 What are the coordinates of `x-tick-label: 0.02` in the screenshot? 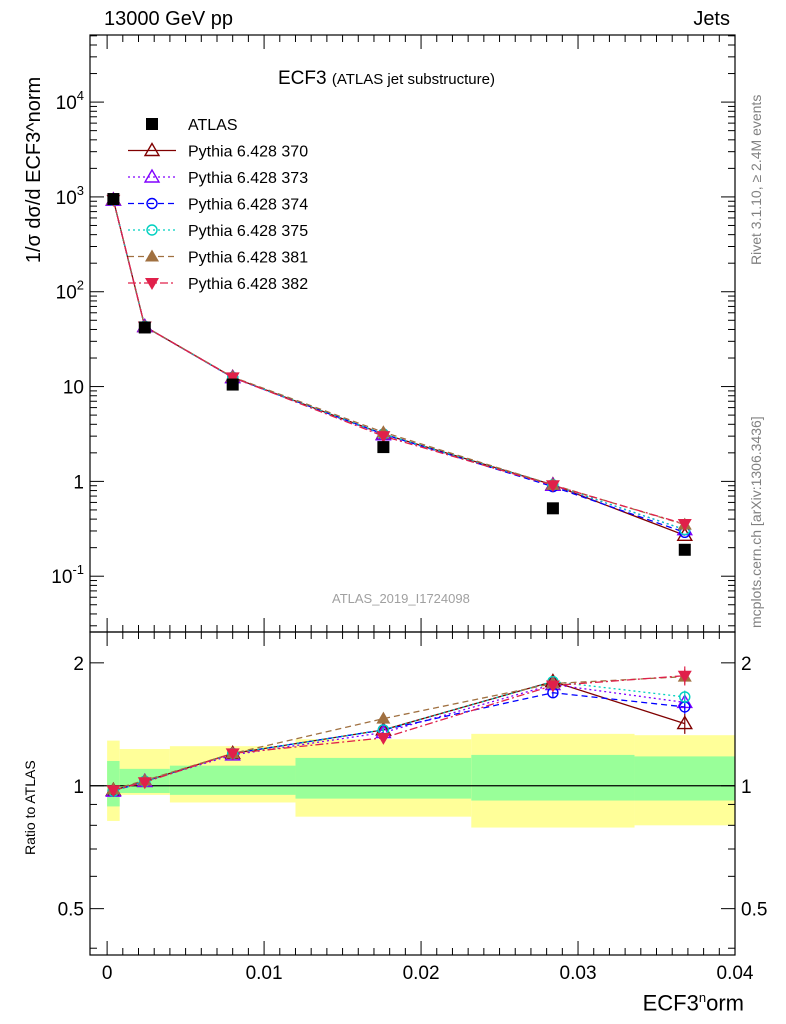 It's located at (421, 973).